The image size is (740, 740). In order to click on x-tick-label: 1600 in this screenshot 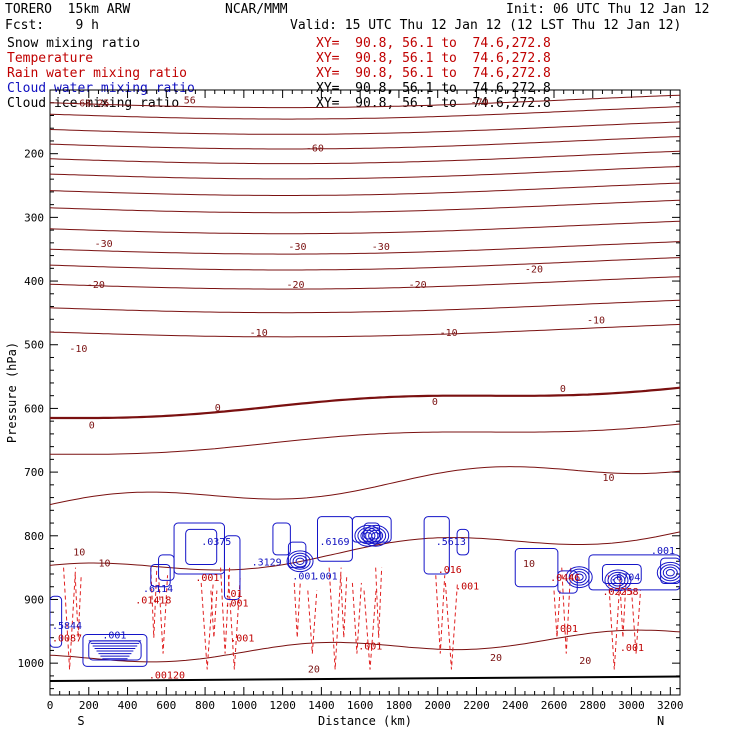, I will do `click(360, 705)`.